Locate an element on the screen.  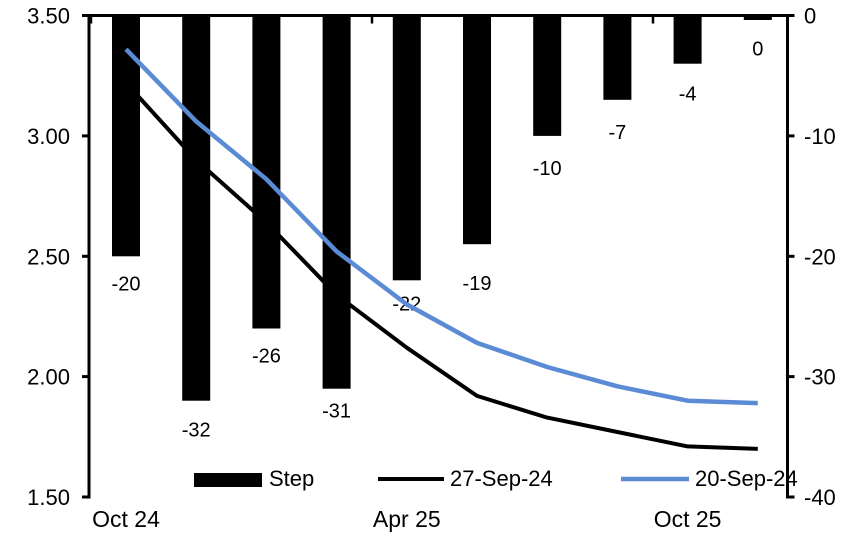
left-axis-tick-label: 3.50 is located at coordinates (48, 16).